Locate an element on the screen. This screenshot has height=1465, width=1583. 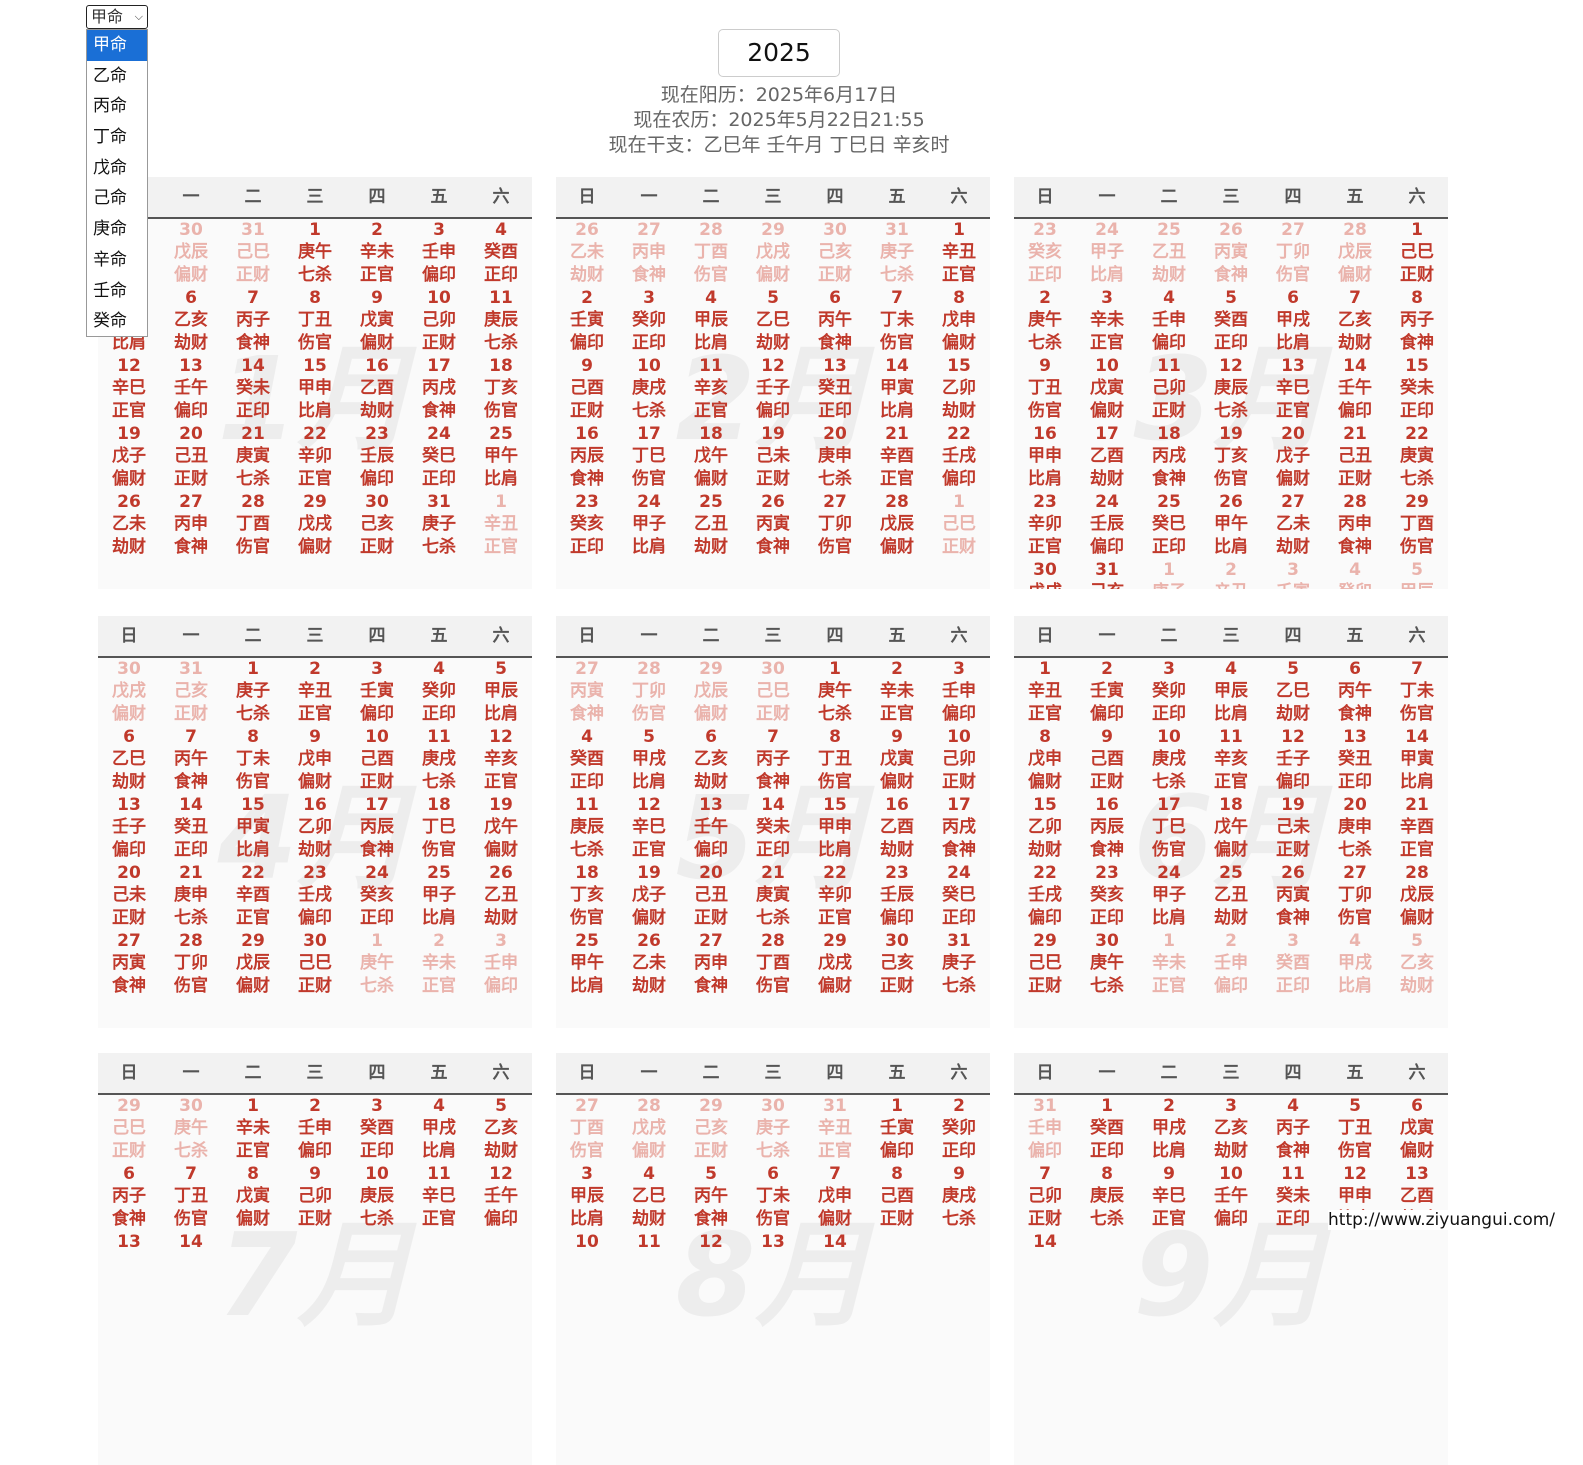
day-cell: 7 丙午 食神 is located at coordinates (191, 760).